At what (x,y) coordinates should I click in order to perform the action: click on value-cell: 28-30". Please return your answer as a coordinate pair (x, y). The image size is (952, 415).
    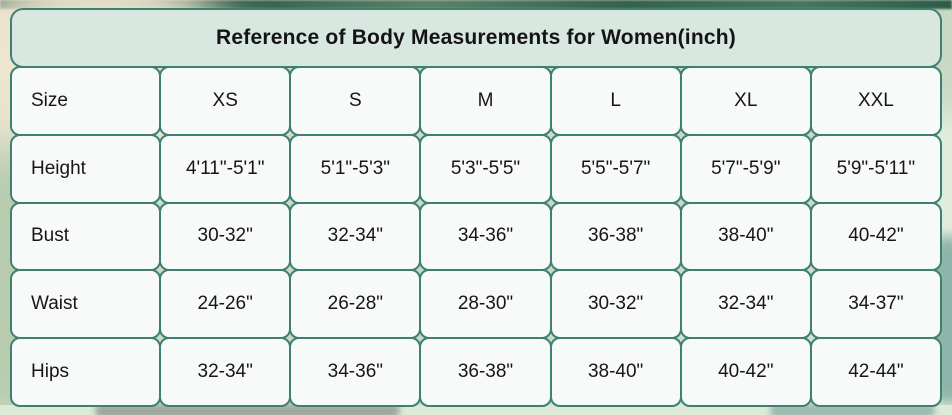
    Looking at the image, I should click on (485, 304).